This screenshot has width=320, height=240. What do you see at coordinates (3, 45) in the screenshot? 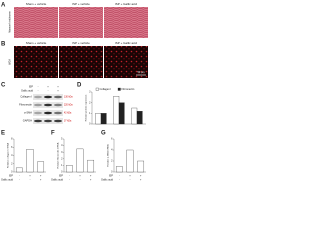
I see `panel-letter: B` at bounding box center [3, 45].